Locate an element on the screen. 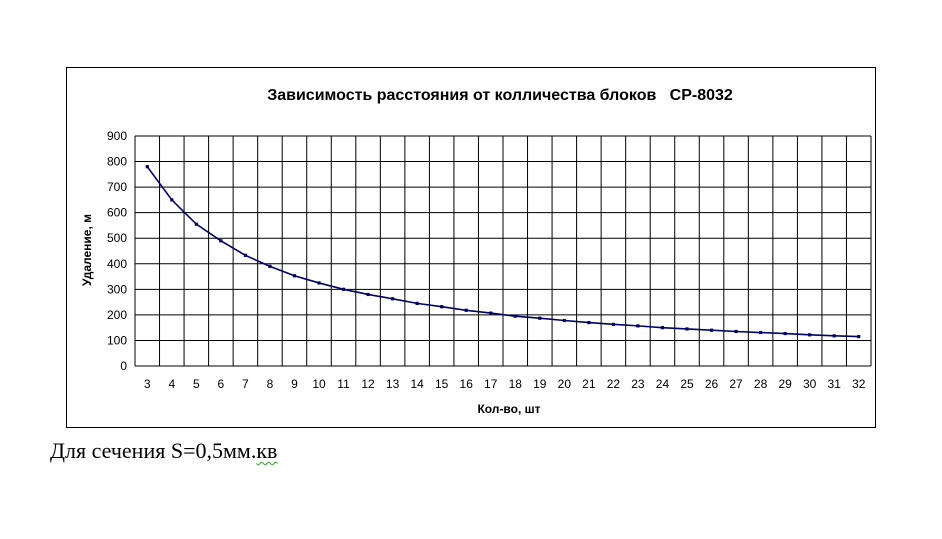 The width and height of the screenshot is (942, 539). caption: Для сечения S=0,5мм.кв is located at coordinates (163, 451).